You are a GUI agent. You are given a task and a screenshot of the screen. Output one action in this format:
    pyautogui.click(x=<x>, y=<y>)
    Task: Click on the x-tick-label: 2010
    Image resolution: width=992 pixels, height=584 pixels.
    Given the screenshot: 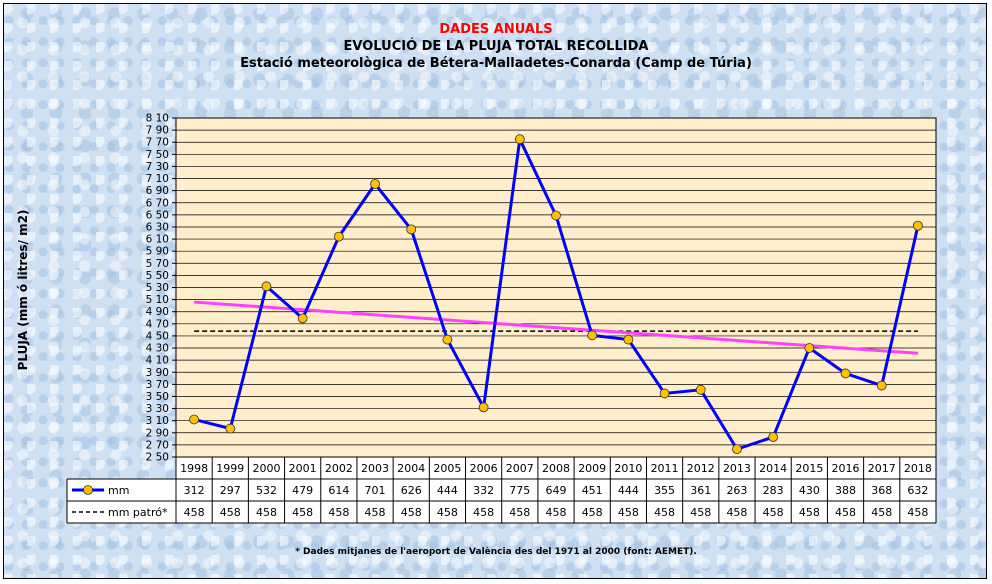 What is the action you would take?
    pyautogui.click(x=628, y=468)
    